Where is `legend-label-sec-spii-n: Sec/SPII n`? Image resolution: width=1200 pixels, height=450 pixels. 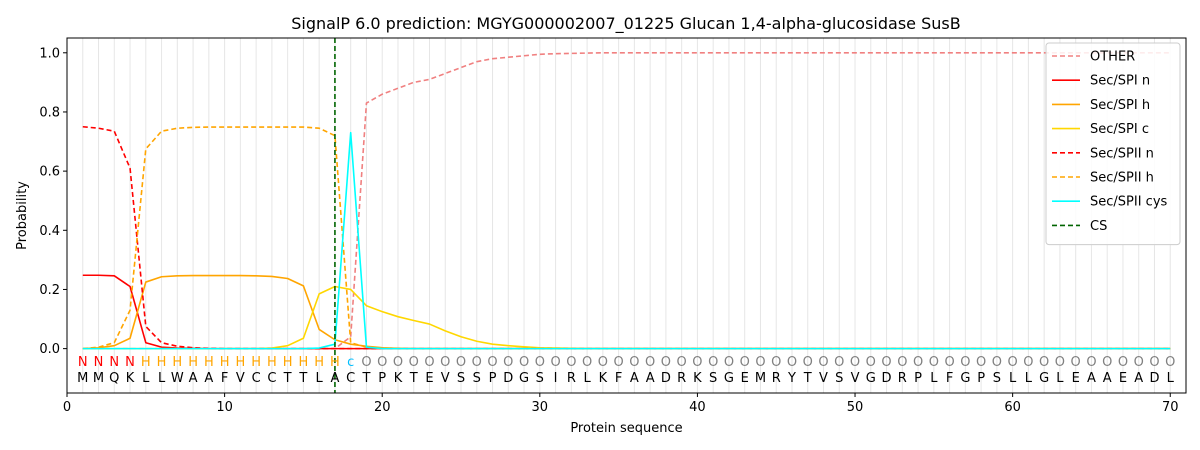 legend-label-sec-spii-n: Sec/SPII n is located at coordinates (1122, 153).